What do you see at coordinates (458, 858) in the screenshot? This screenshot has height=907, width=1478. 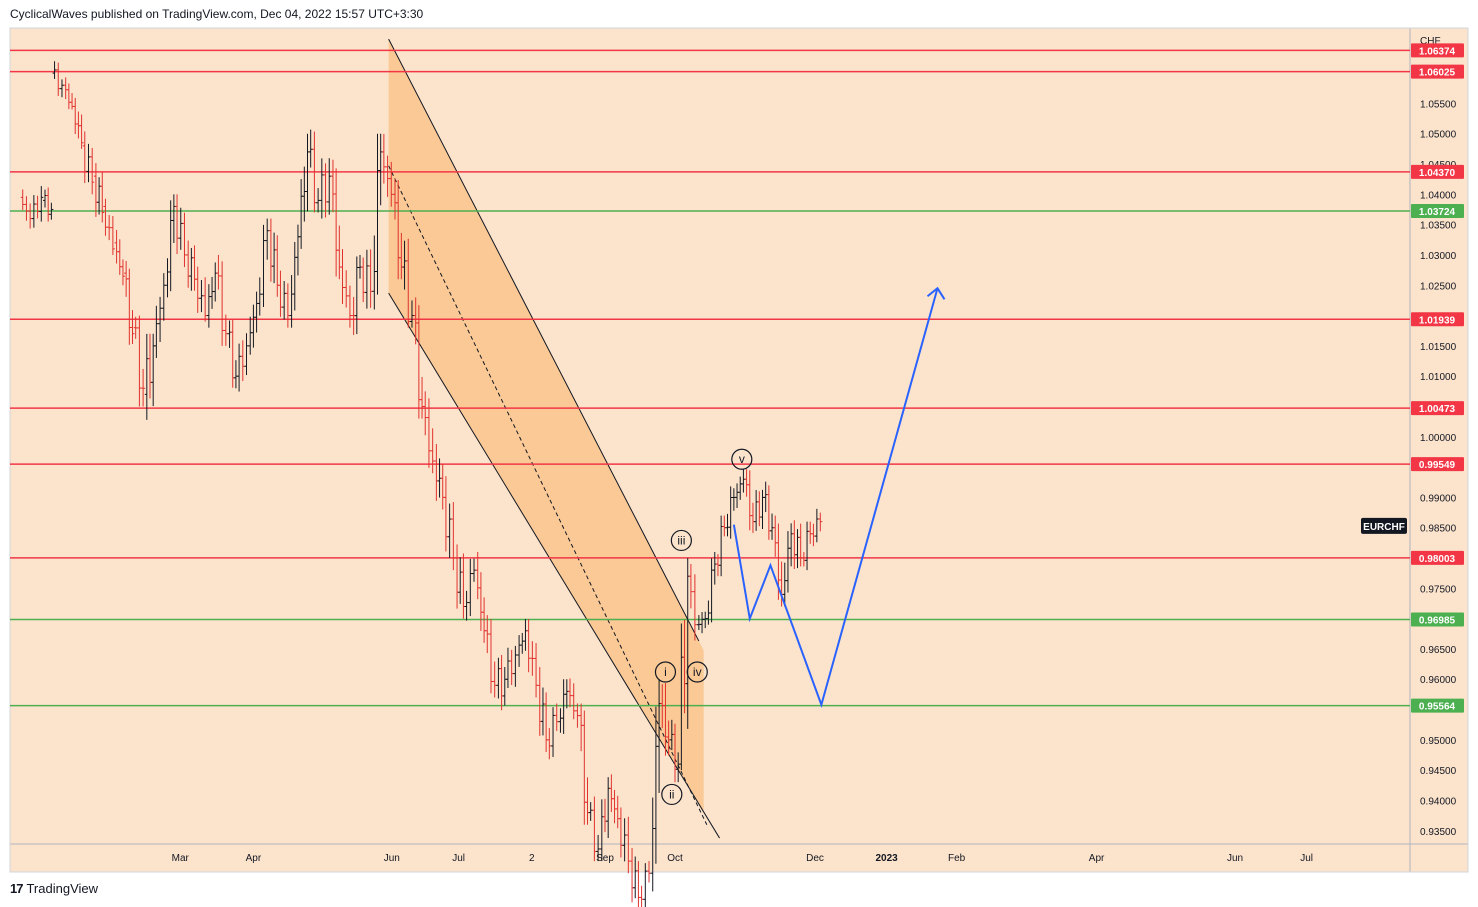 I see `time-tick-label: Jul` at bounding box center [458, 858].